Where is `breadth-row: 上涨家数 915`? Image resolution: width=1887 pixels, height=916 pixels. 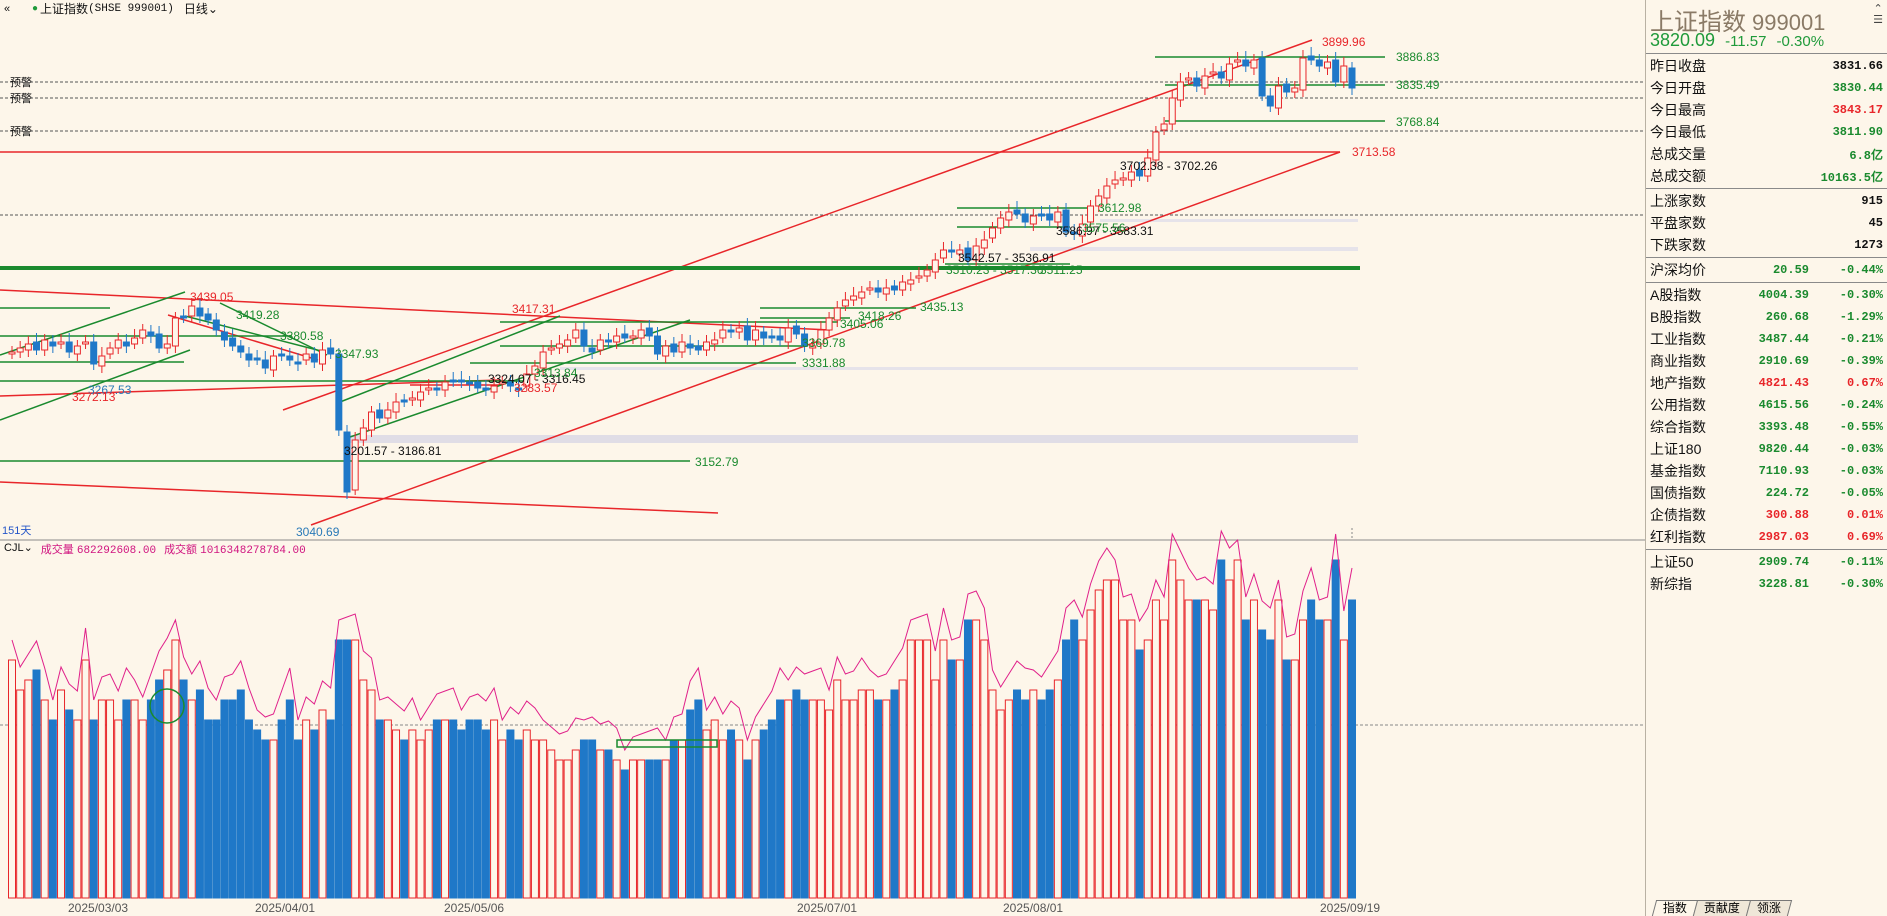 breadth-row: 上涨家数 915 is located at coordinates (1766, 201).